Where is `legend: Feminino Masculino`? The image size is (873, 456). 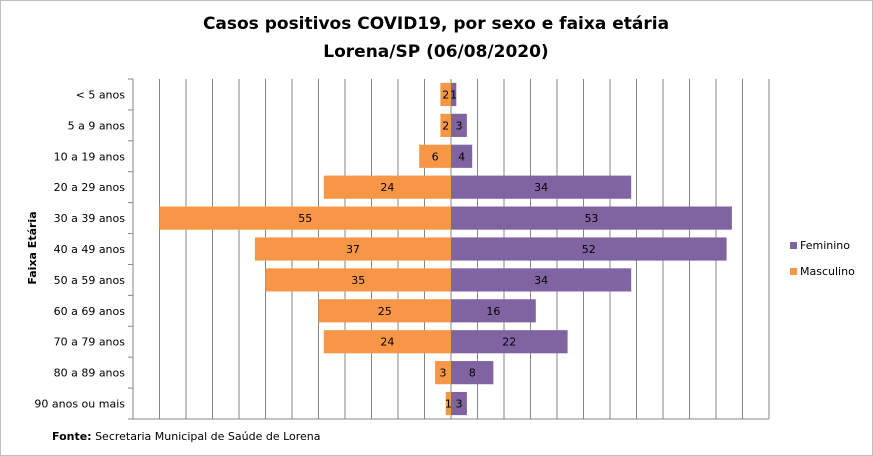
legend: Feminino Masculino is located at coordinates (822, 258).